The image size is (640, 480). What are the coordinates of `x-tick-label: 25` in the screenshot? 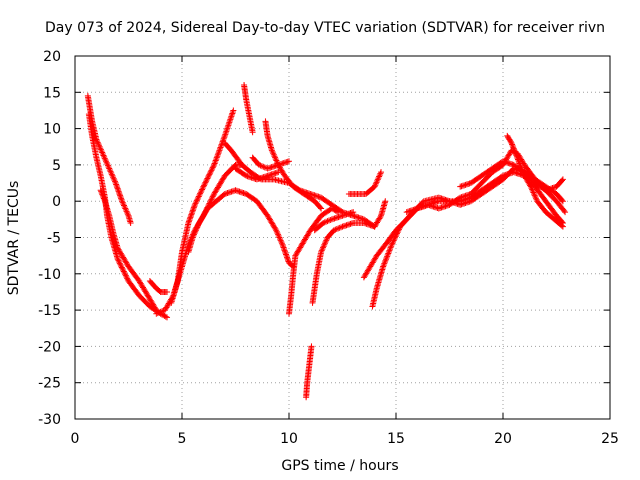 It's located at (610, 439).